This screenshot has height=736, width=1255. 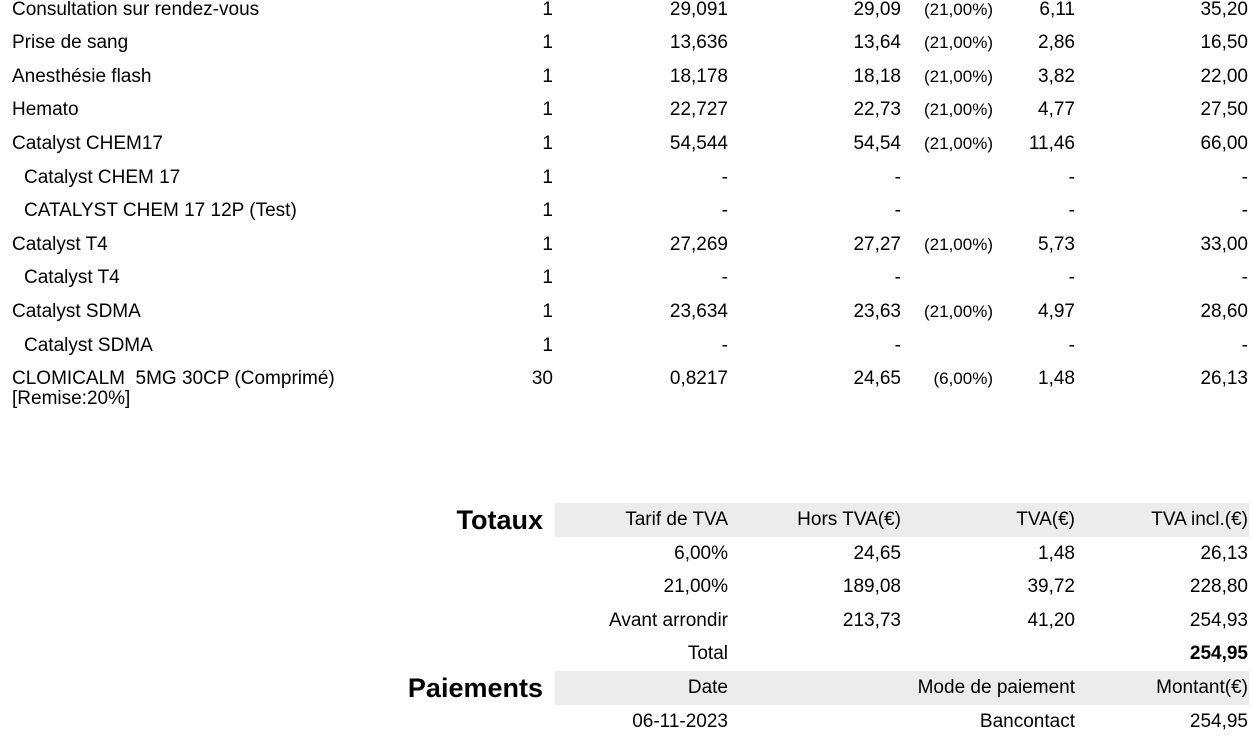 I want to click on column-header: Date, so click(x=707, y=687).